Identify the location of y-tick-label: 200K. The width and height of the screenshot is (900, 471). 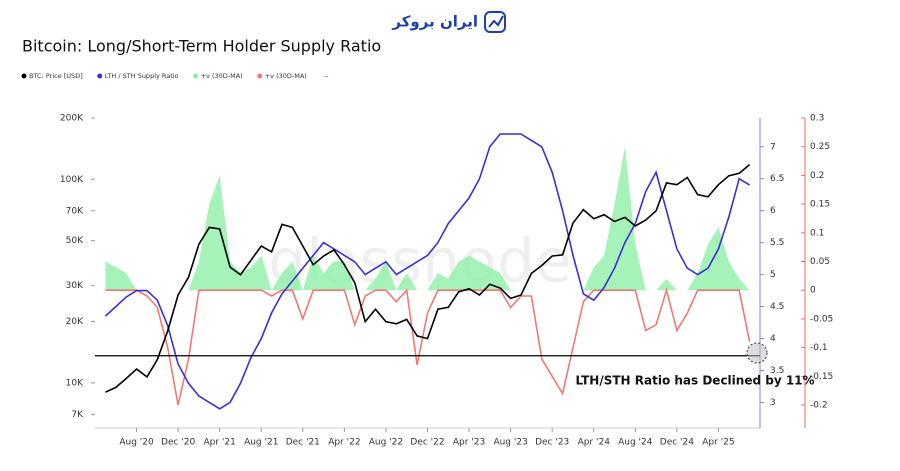
(72, 119).